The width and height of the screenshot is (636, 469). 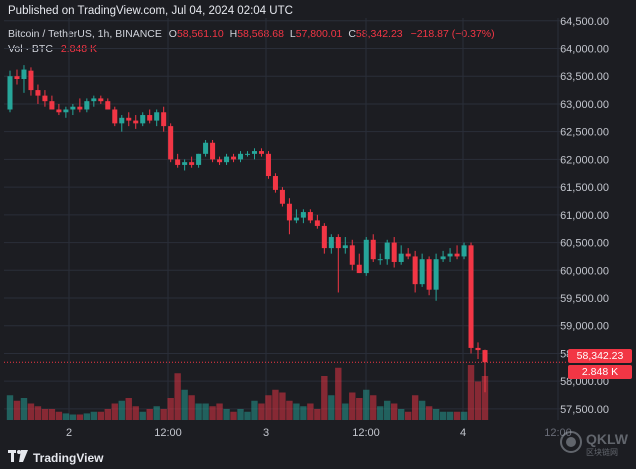 I want to click on y-tick-label: 62,500.00, so click(x=584, y=133).